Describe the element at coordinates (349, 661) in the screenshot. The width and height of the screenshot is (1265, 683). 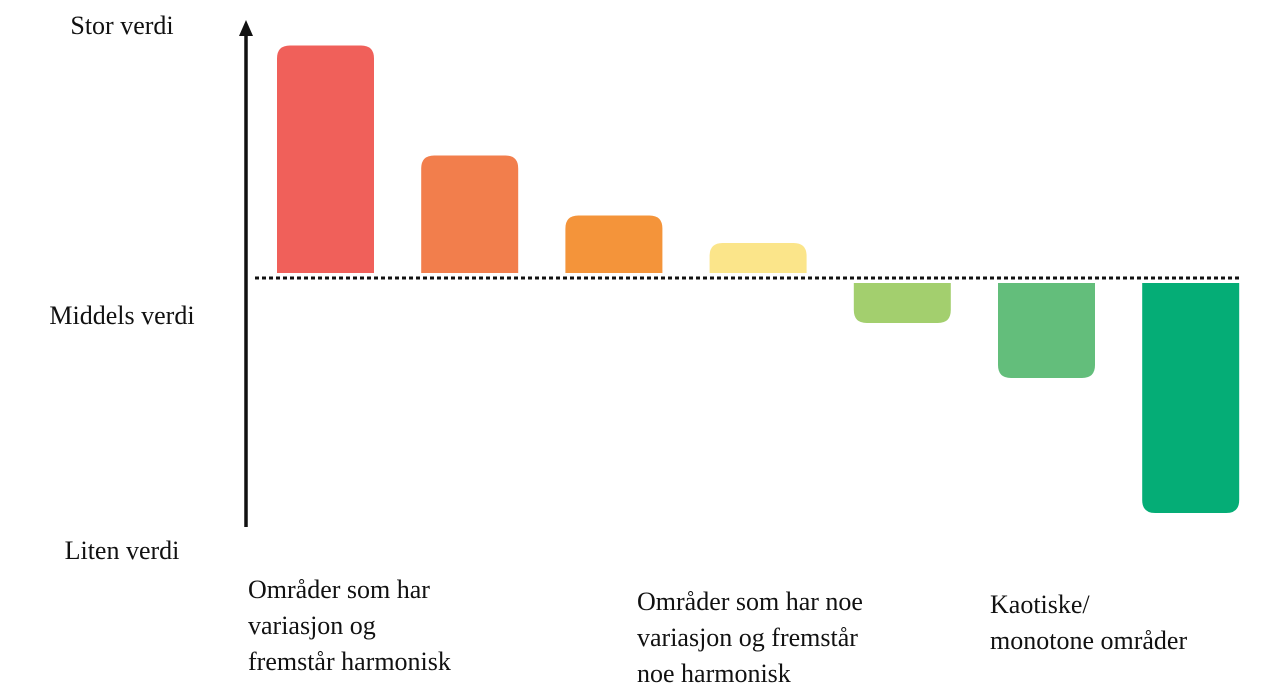
I see `group-label: fremstår harmonisk` at that location.